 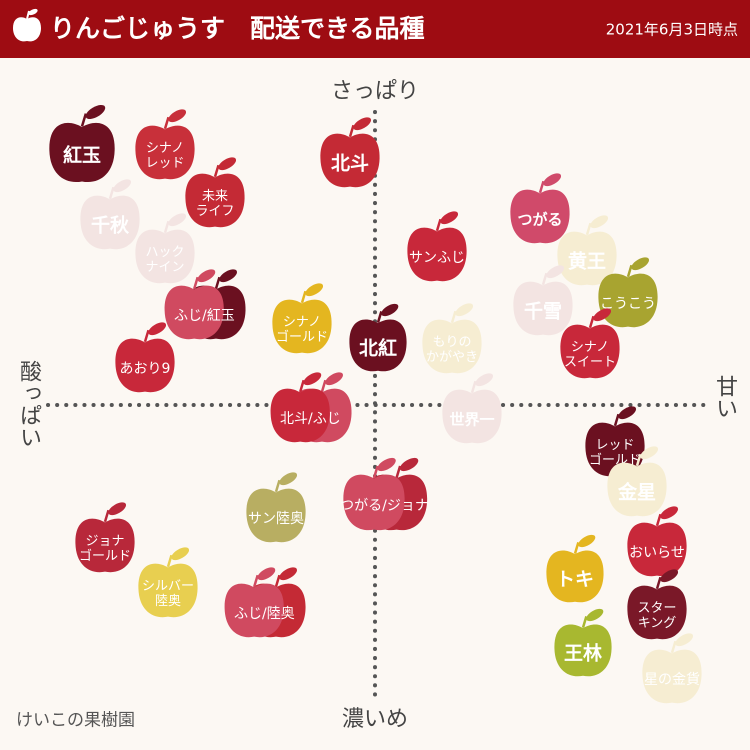 I want to click on apple-label: シナノ, so click(x=590, y=347).